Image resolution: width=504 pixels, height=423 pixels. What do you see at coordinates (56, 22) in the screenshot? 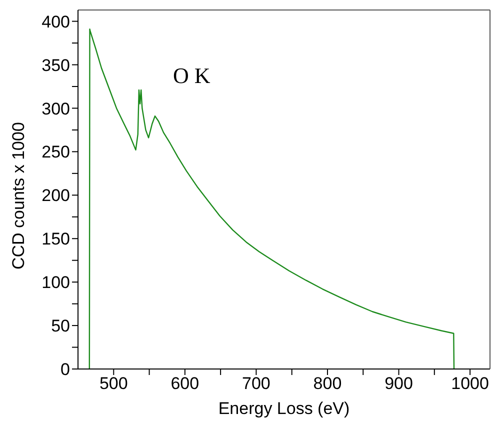
I see `y-tick-label: 400` at bounding box center [56, 22].